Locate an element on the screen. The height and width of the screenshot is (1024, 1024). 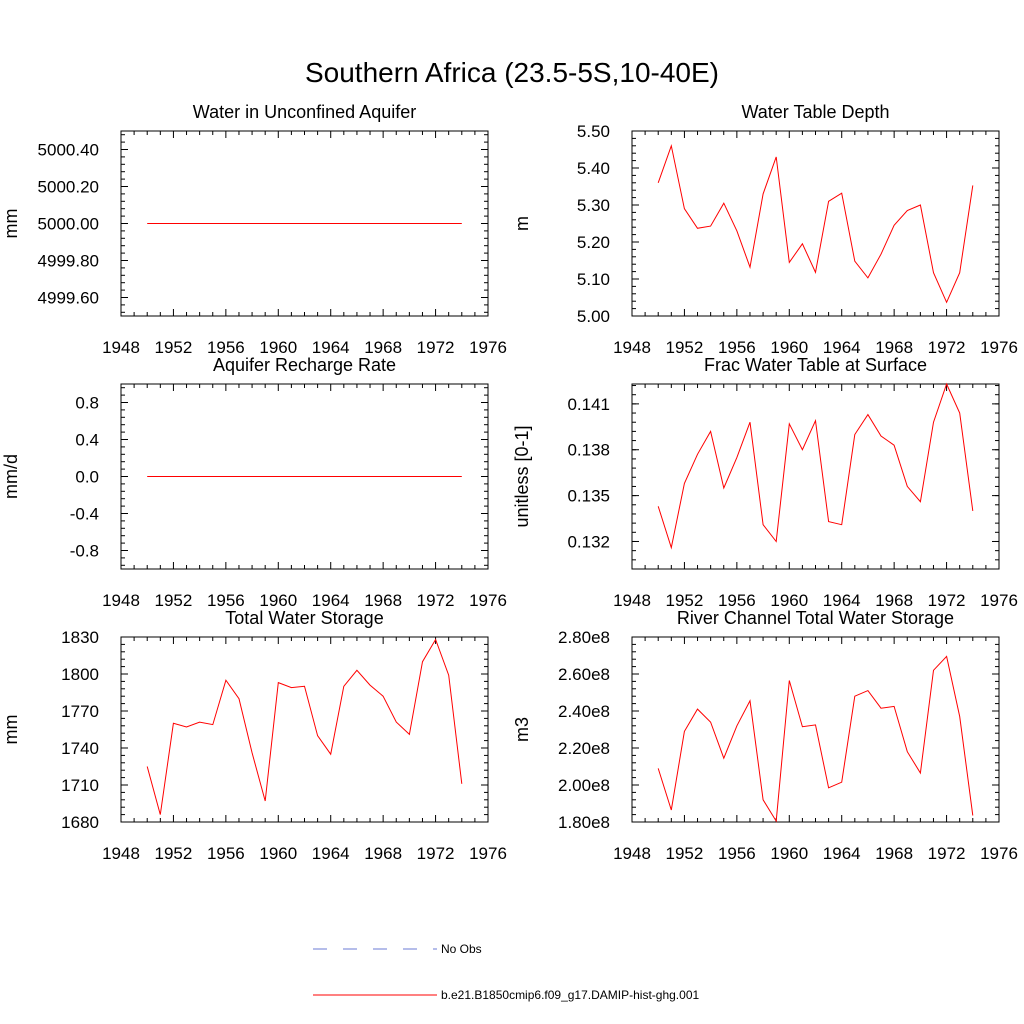
y-tick-label: 2.00e8 is located at coordinates (584, 785).